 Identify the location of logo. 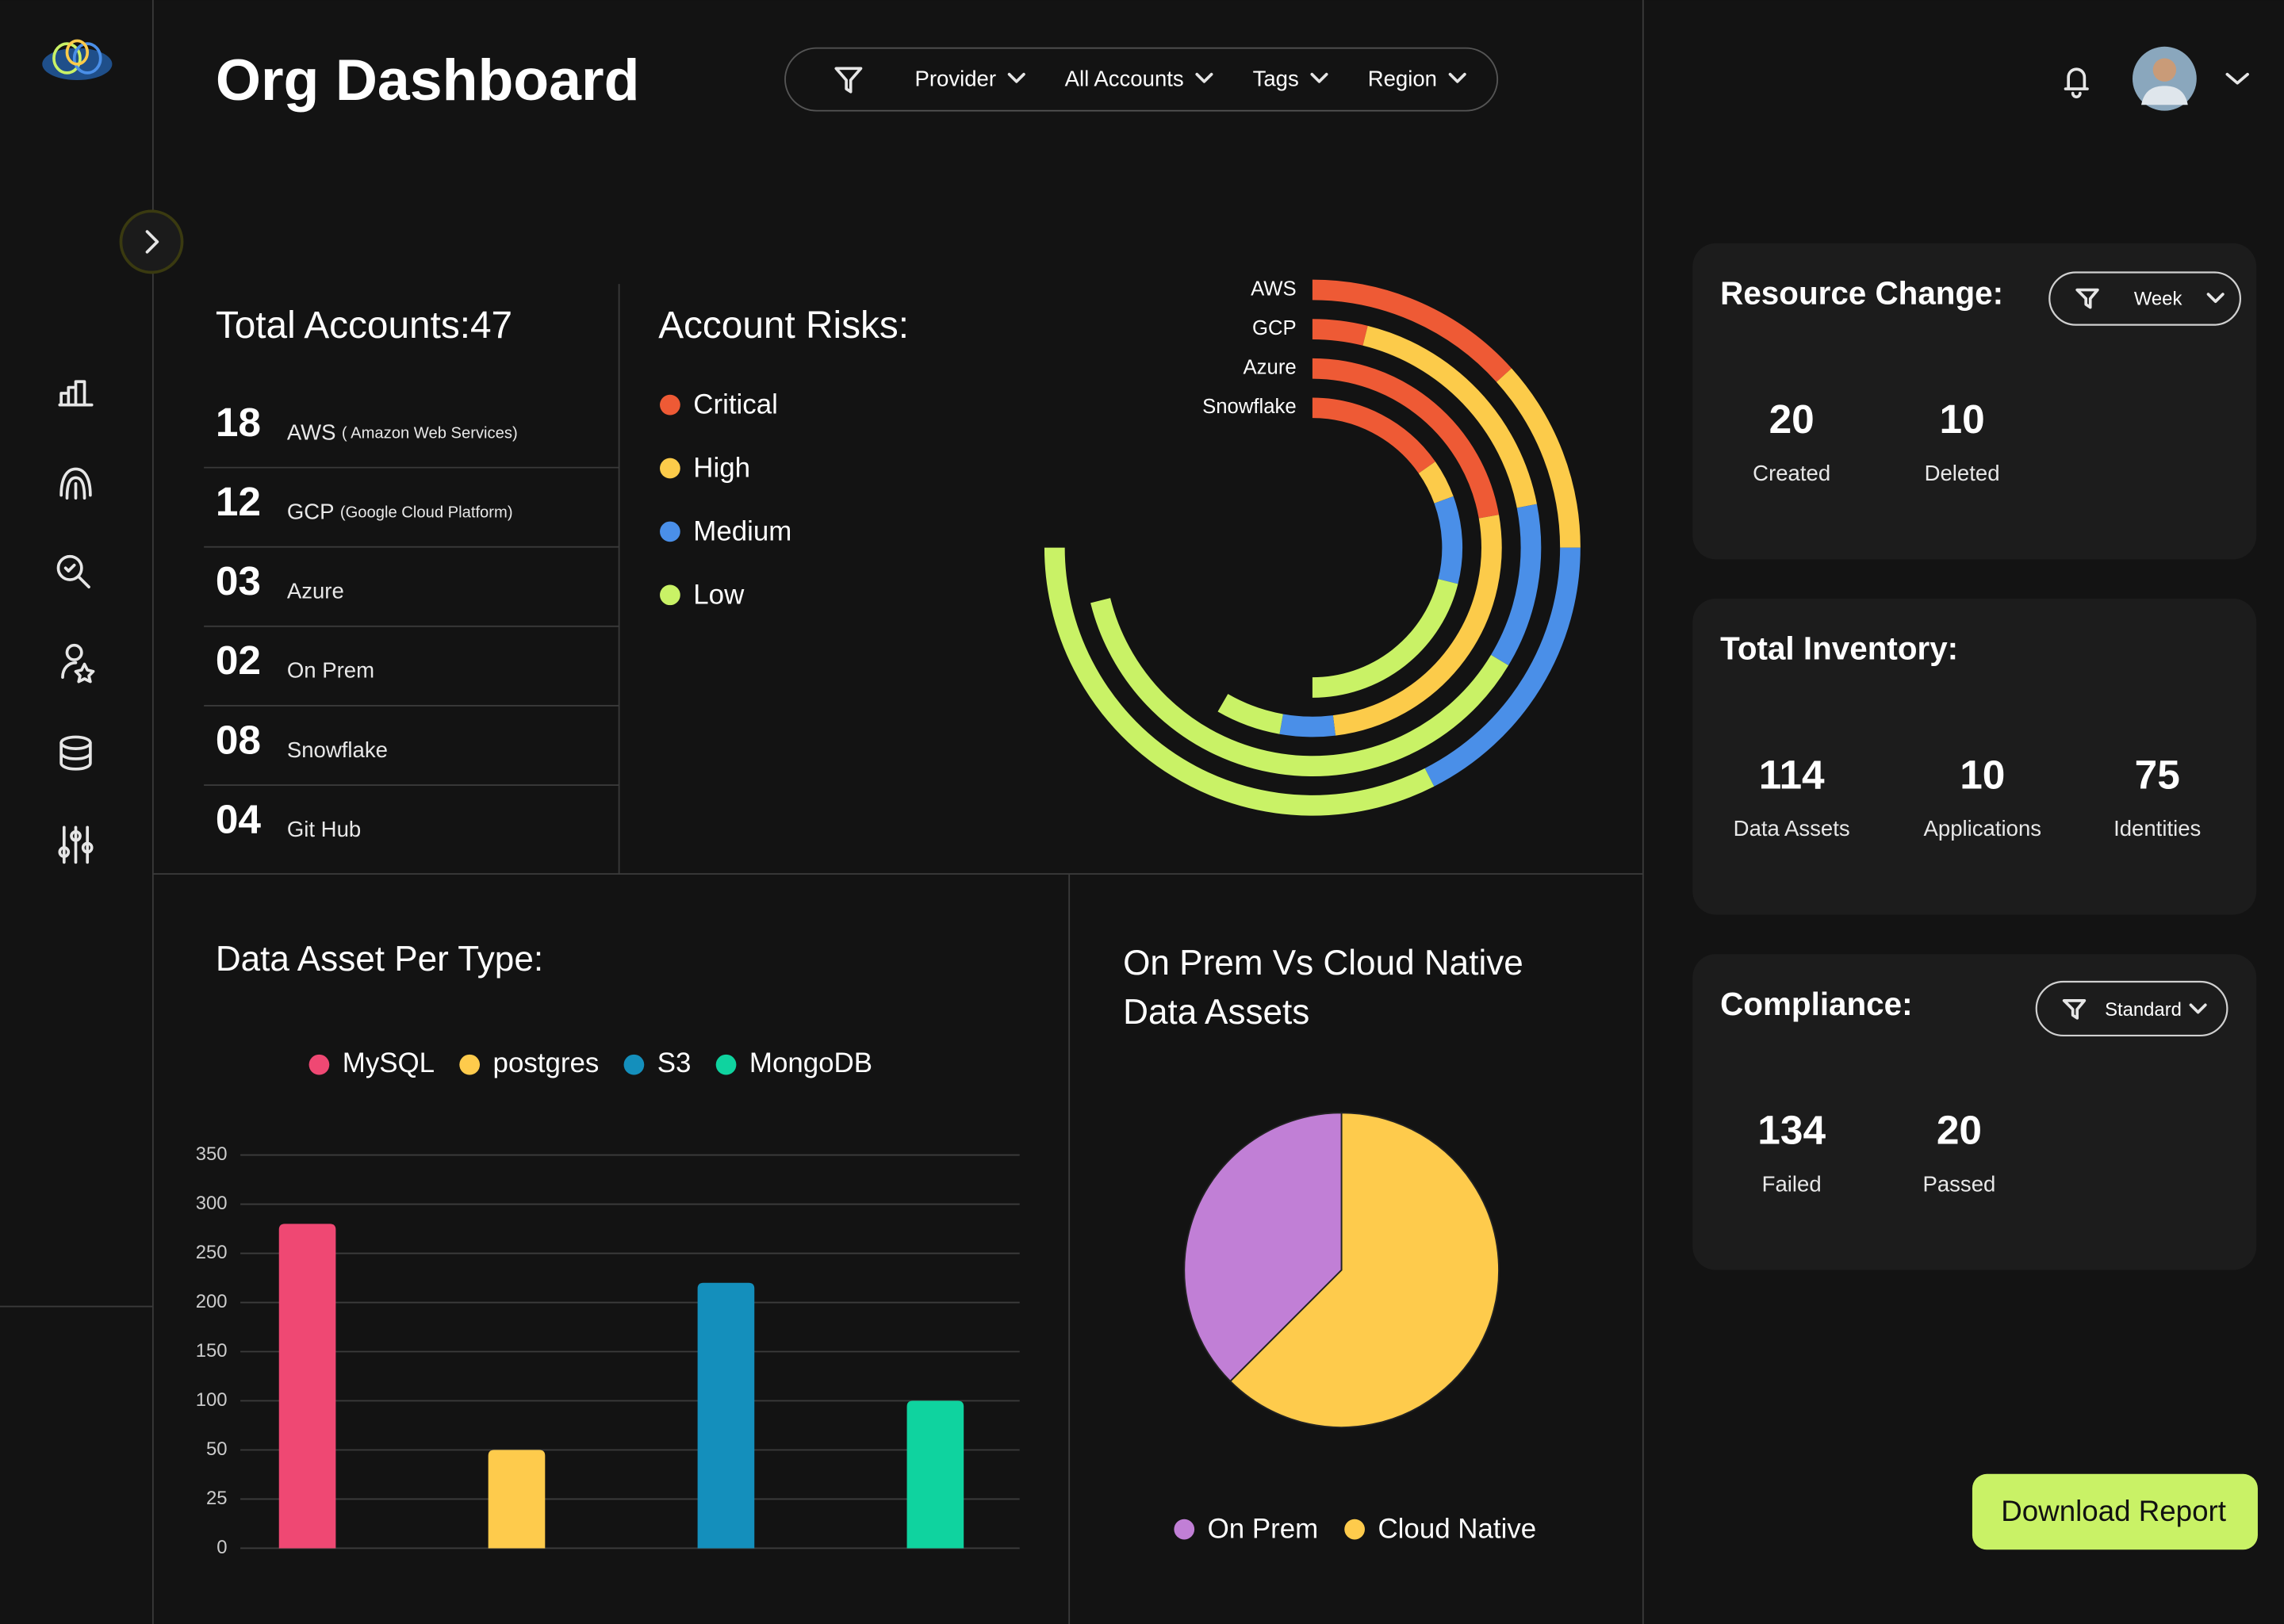
(77, 60).